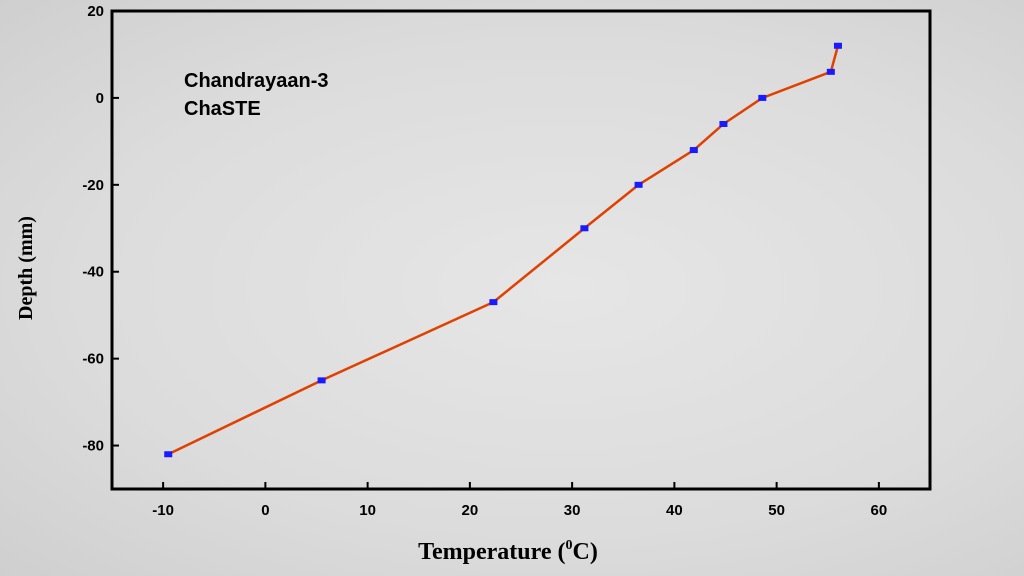 The height and width of the screenshot is (576, 1024). What do you see at coordinates (93, 185) in the screenshot?
I see `y-tick-label: -20` at bounding box center [93, 185].